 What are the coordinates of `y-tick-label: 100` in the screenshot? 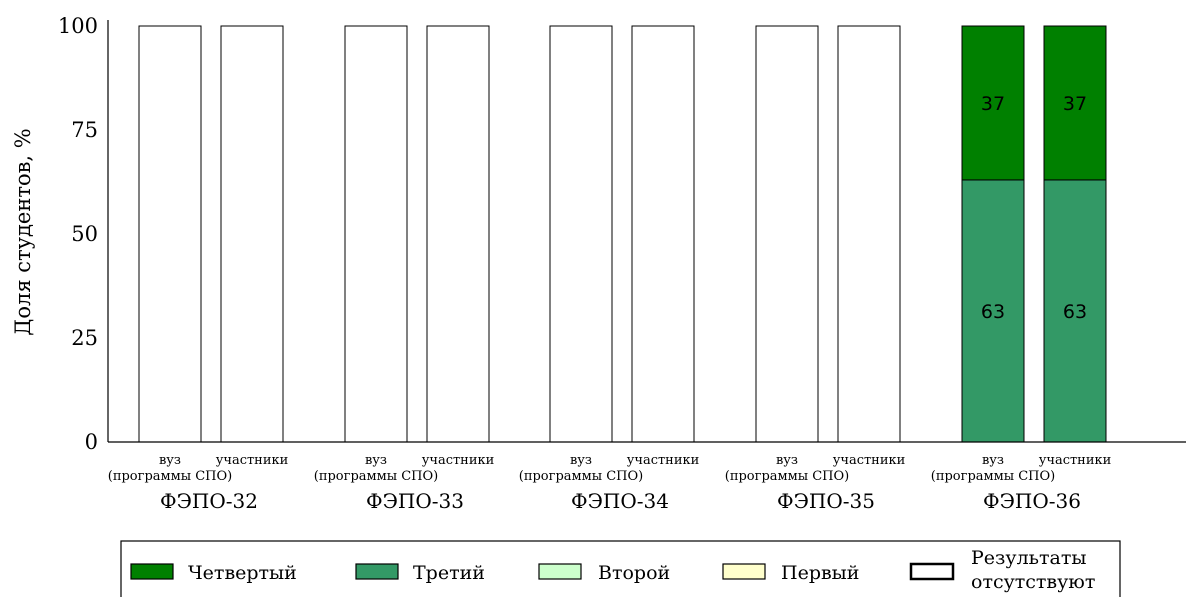 It's located at (78, 26).